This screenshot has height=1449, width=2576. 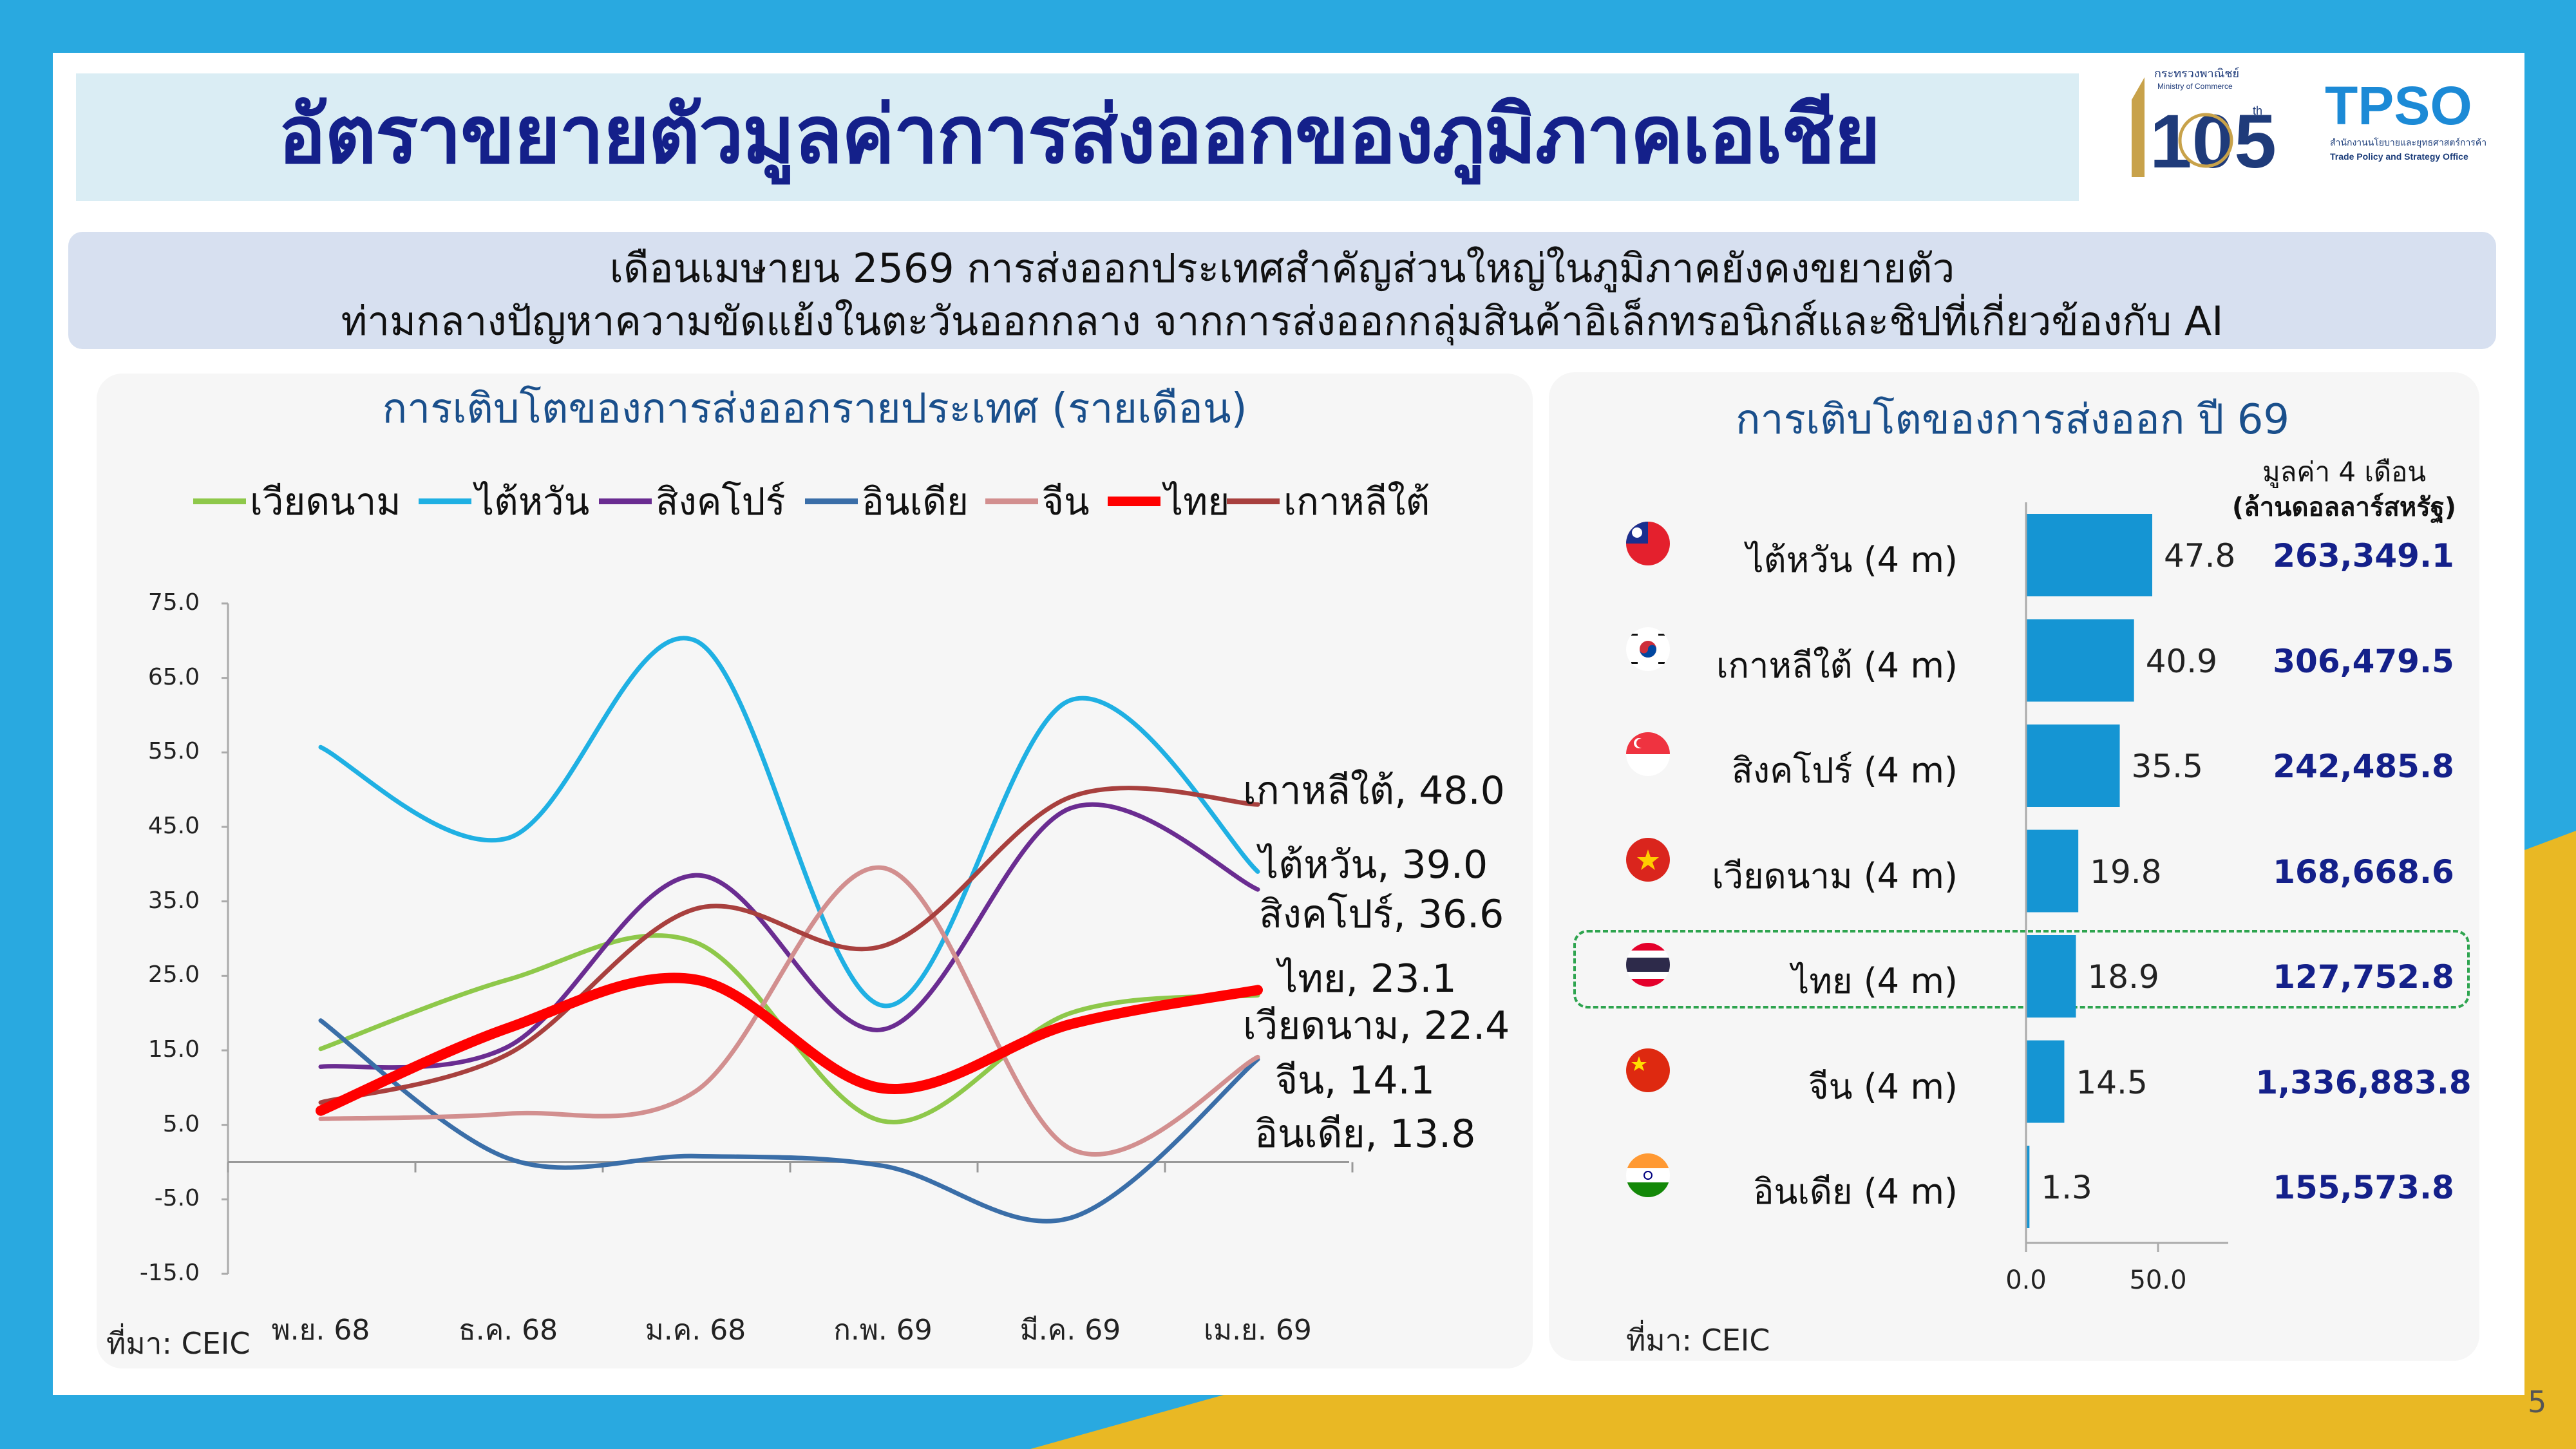 I want to click on export-amount: 263,349.1, so click(x=2363, y=555).